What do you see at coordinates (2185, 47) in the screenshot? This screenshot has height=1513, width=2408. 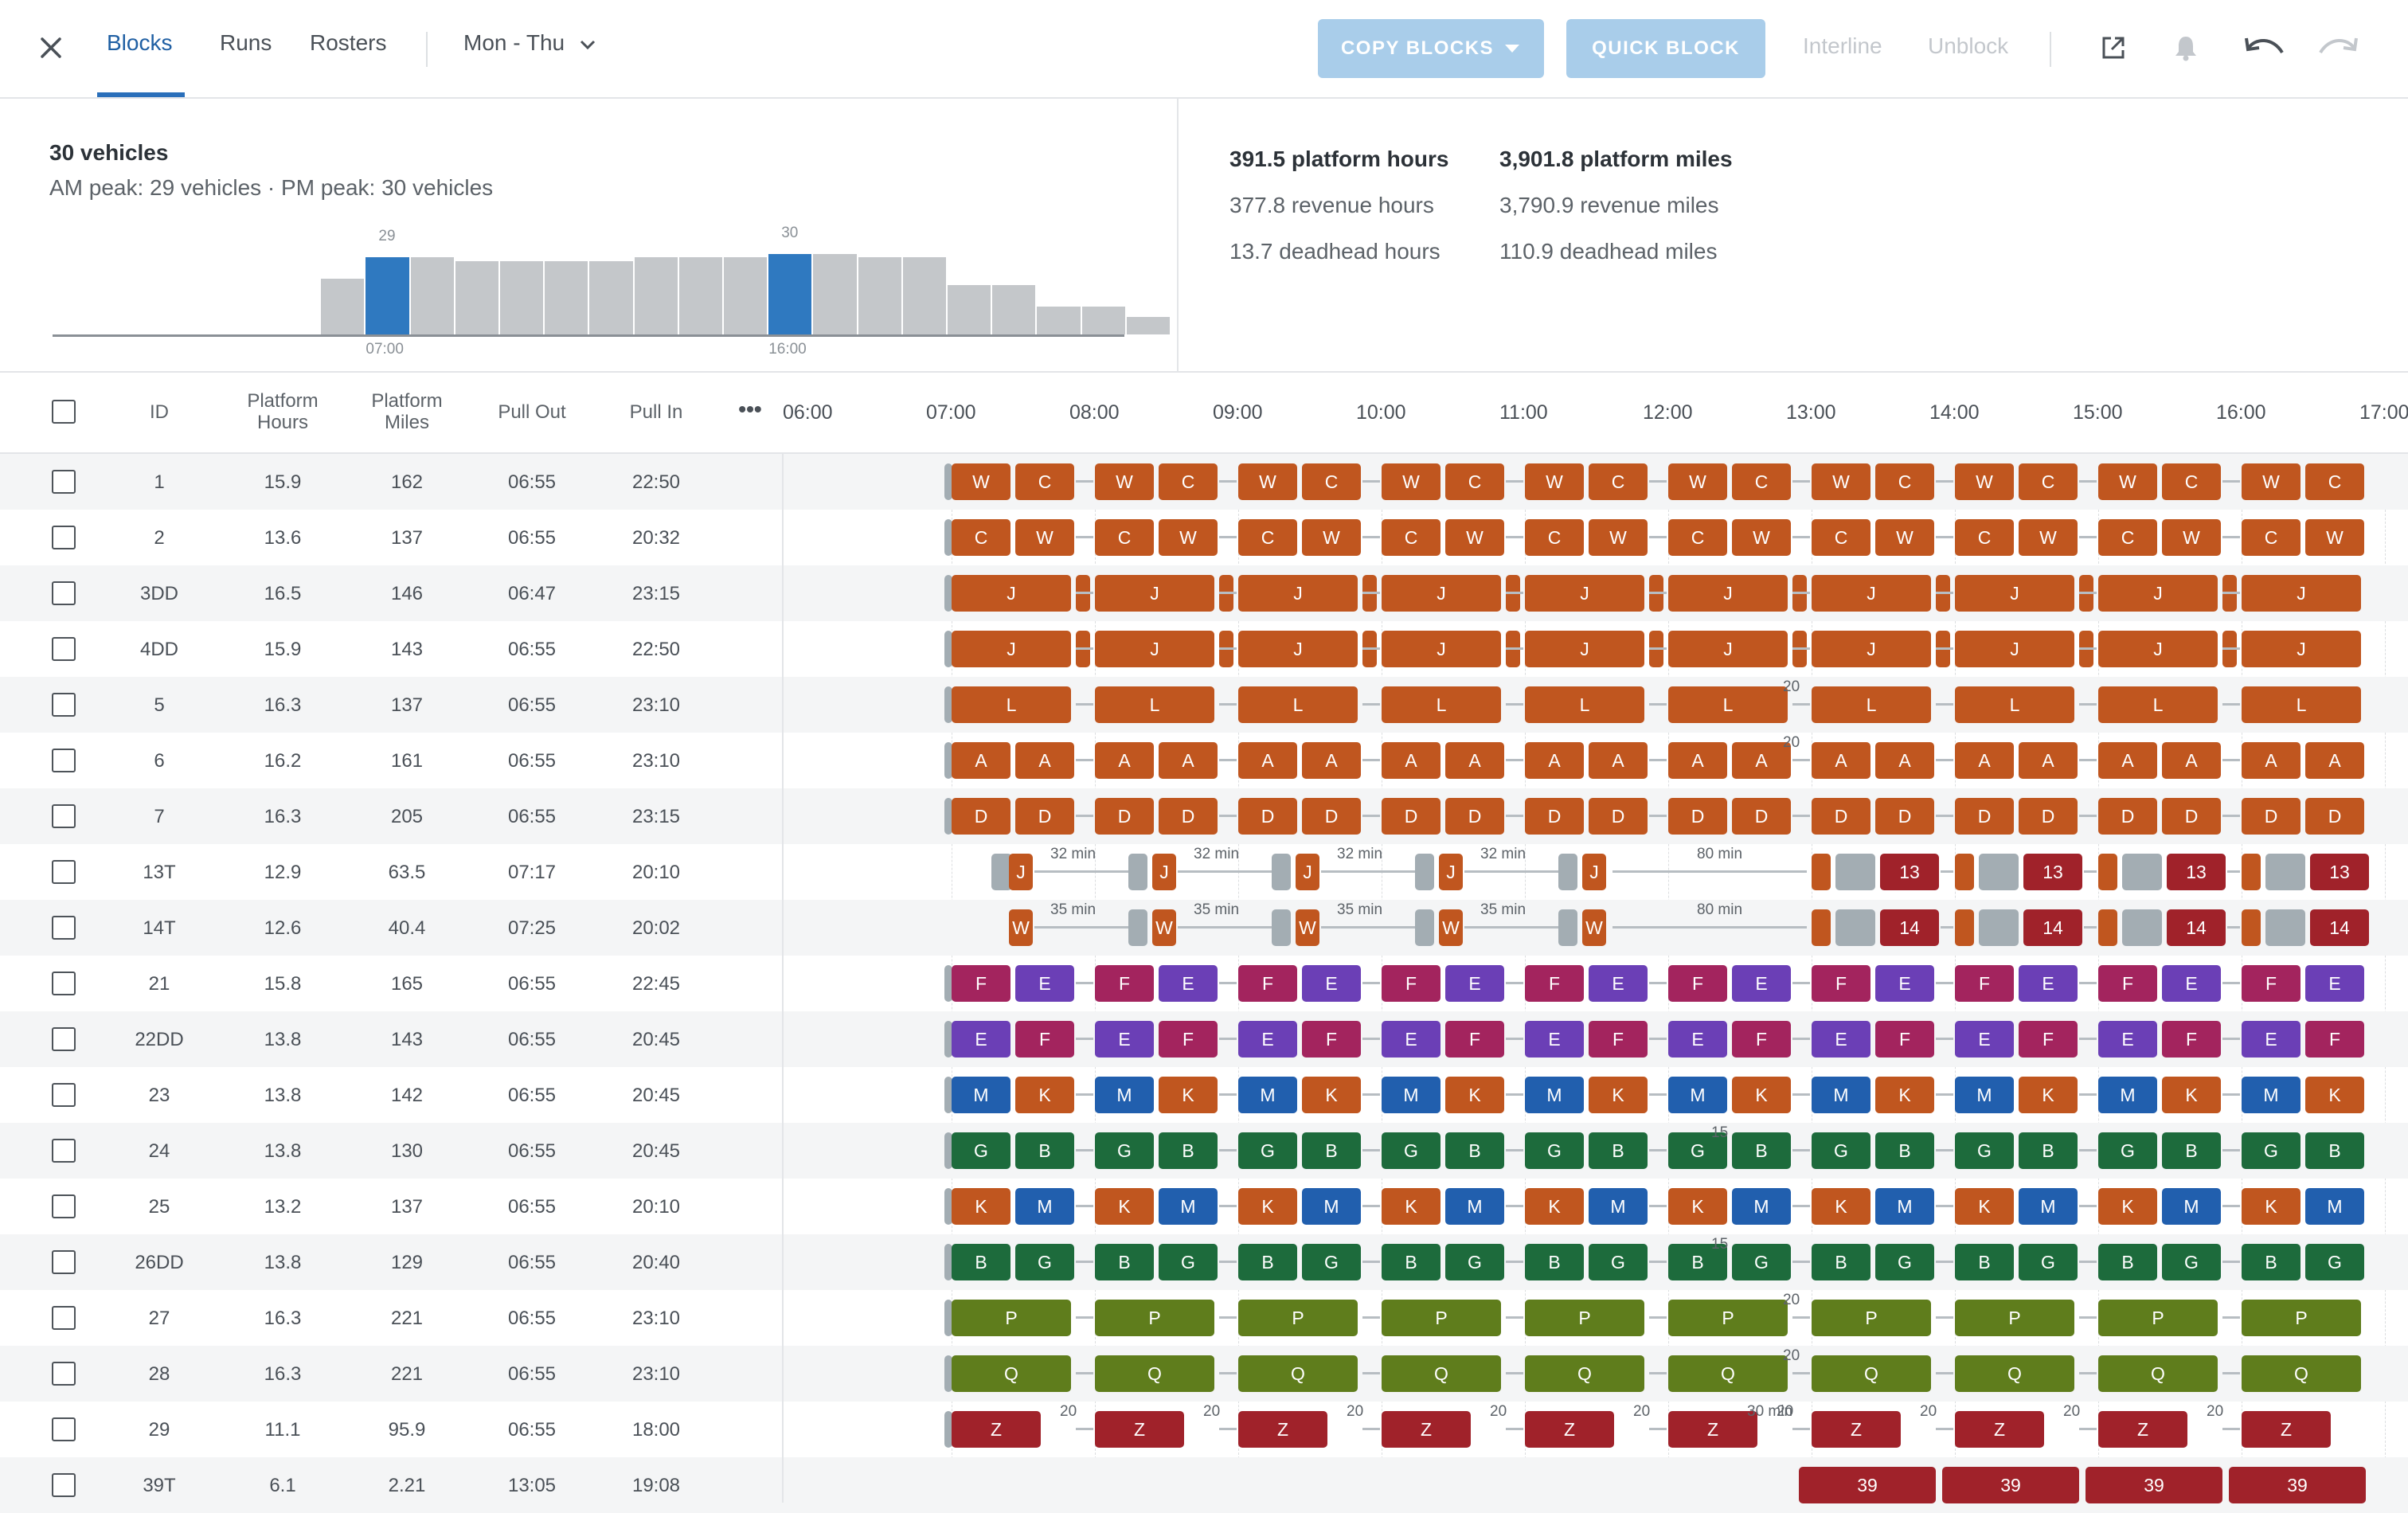 I see `bell-icon` at bounding box center [2185, 47].